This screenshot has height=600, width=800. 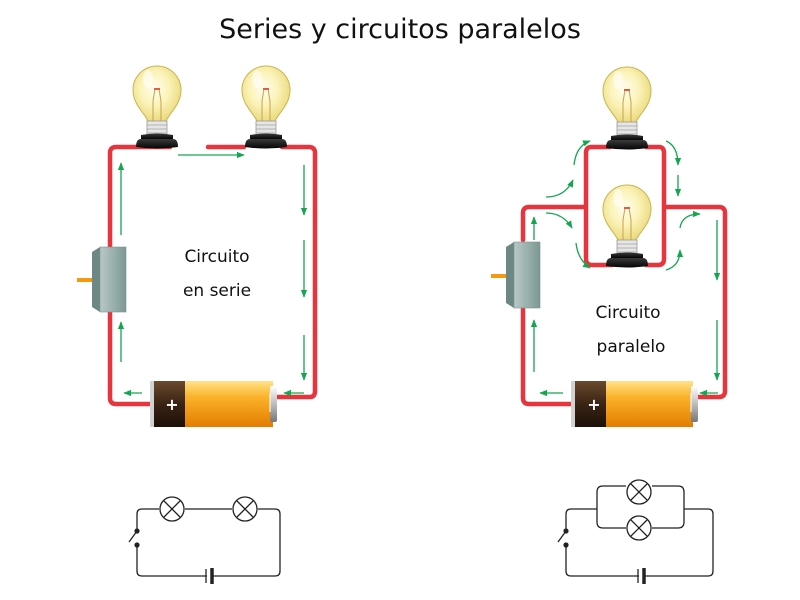 What do you see at coordinates (204, 540) in the screenshot?
I see `series-schematic` at bounding box center [204, 540].